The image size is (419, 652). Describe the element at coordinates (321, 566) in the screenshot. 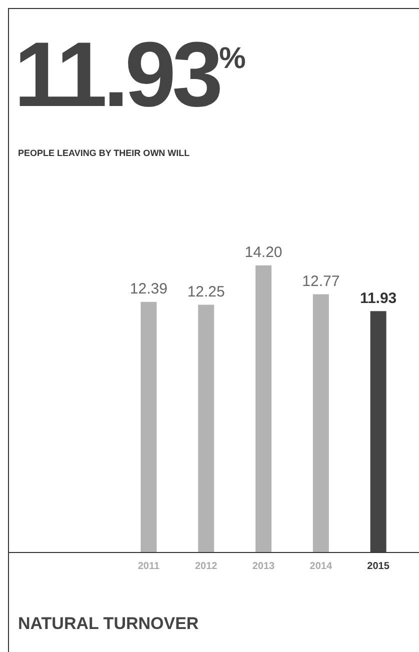

I see `x-tick-label: 2014` at that location.